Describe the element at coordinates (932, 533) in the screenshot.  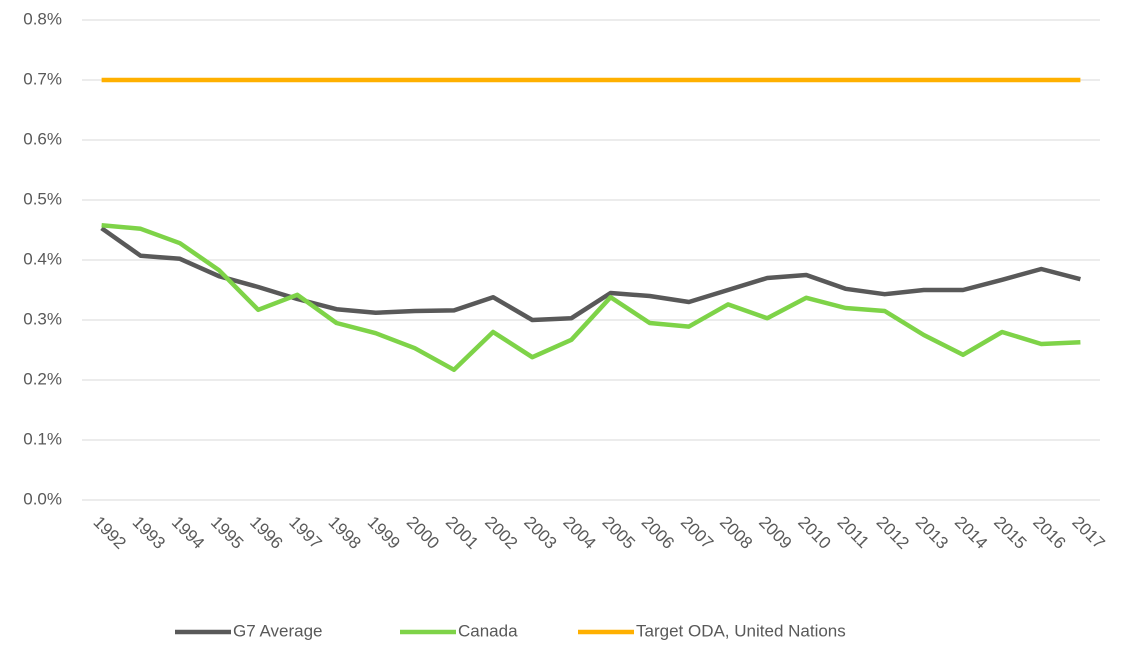
I see `x-tick-label: 2013` at that location.